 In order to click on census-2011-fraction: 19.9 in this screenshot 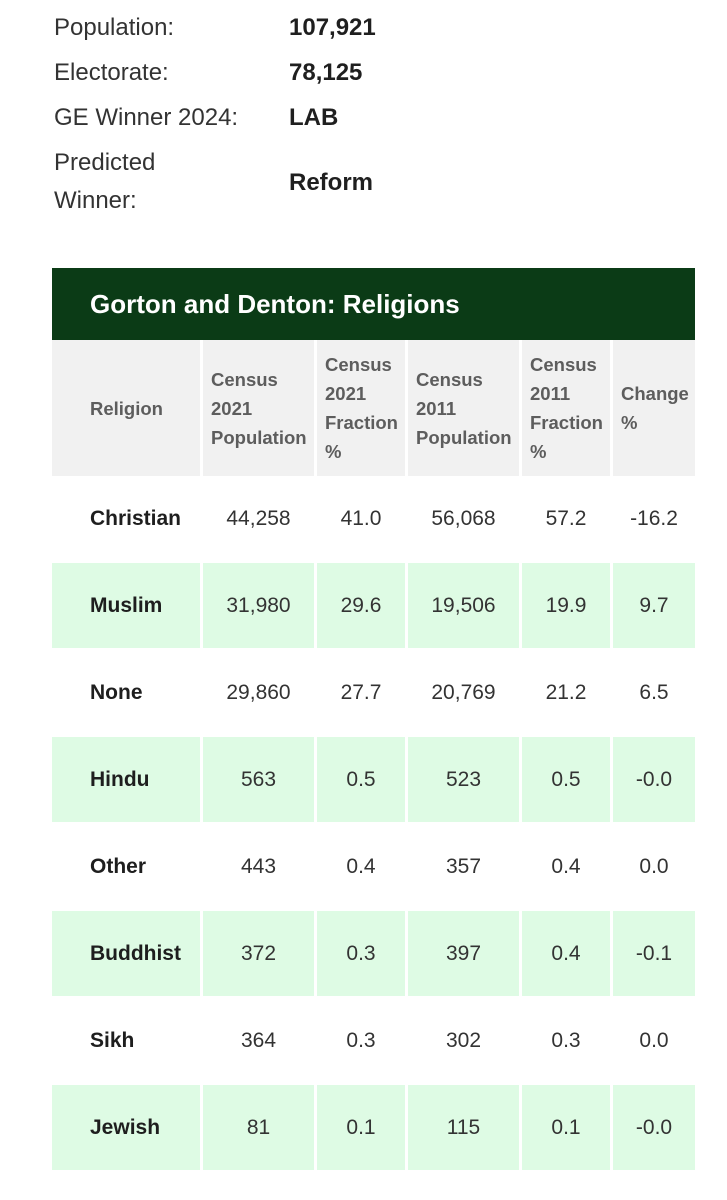, I will do `click(567, 606)`.